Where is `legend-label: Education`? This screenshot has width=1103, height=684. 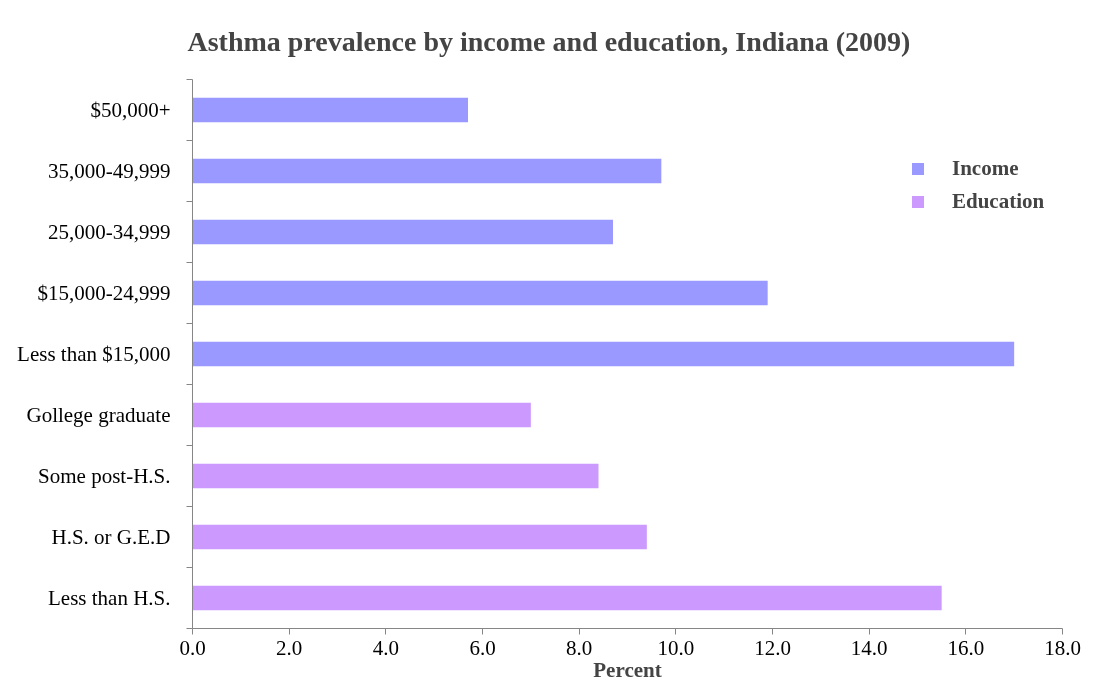 legend-label: Education is located at coordinates (998, 201).